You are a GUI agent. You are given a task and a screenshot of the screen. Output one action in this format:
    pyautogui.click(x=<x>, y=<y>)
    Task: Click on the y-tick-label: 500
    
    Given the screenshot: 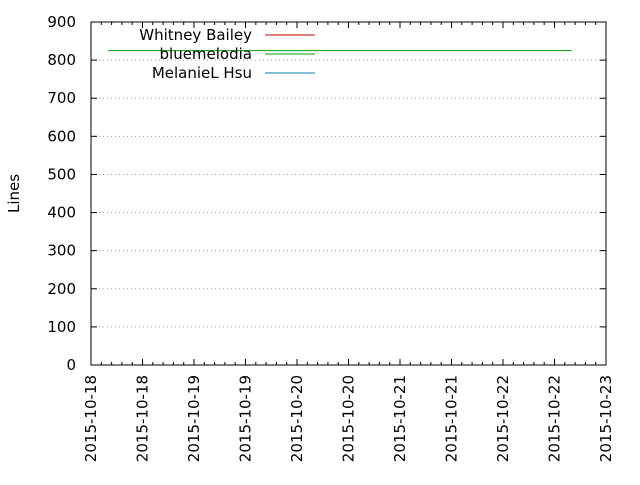 What is the action you would take?
    pyautogui.click(x=61, y=174)
    